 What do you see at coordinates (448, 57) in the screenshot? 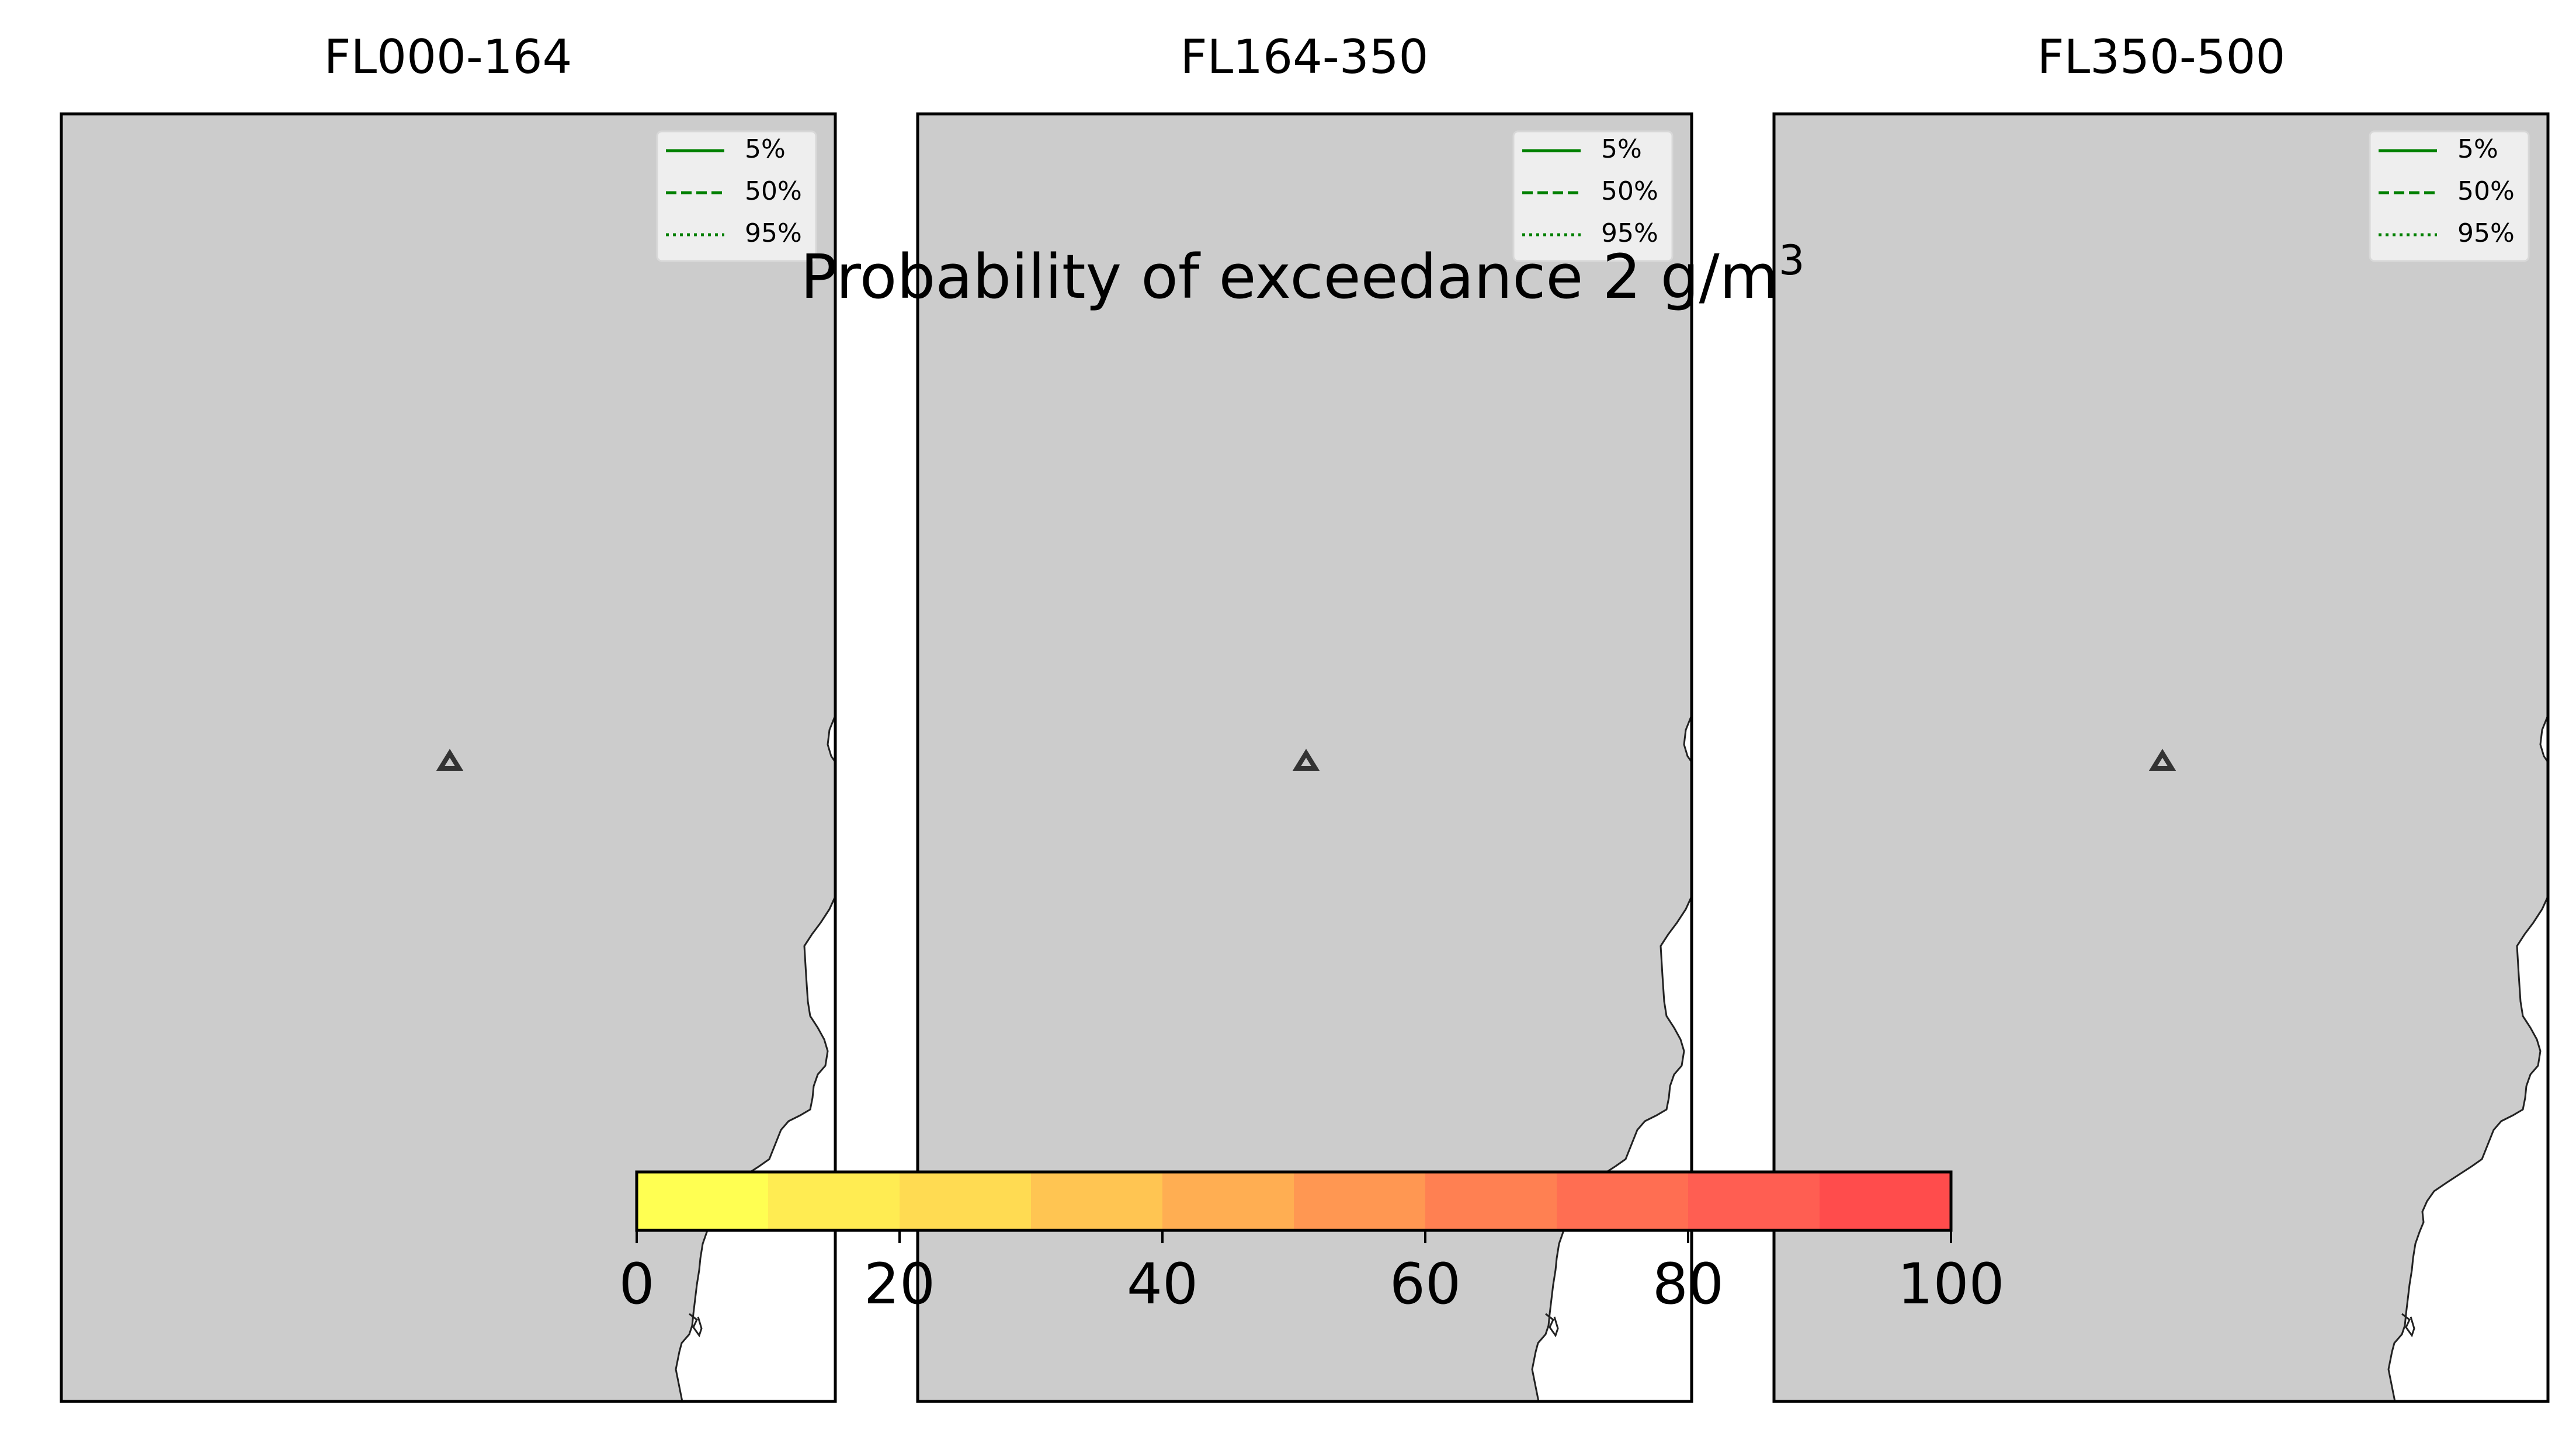
I see `panel-title: FL000-164` at bounding box center [448, 57].